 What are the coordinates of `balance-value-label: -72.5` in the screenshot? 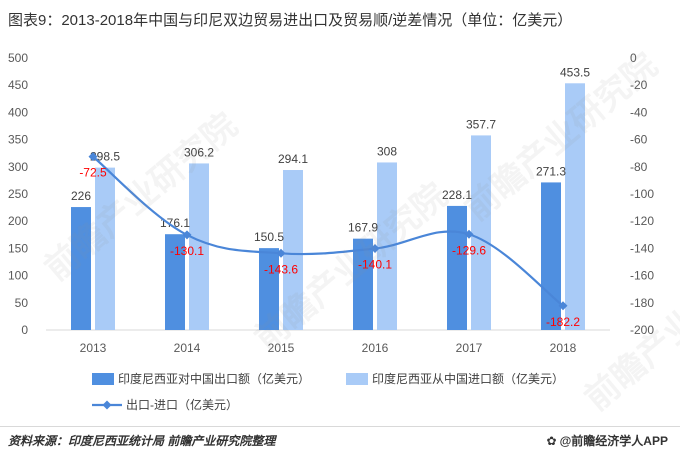 It's located at (93, 173).